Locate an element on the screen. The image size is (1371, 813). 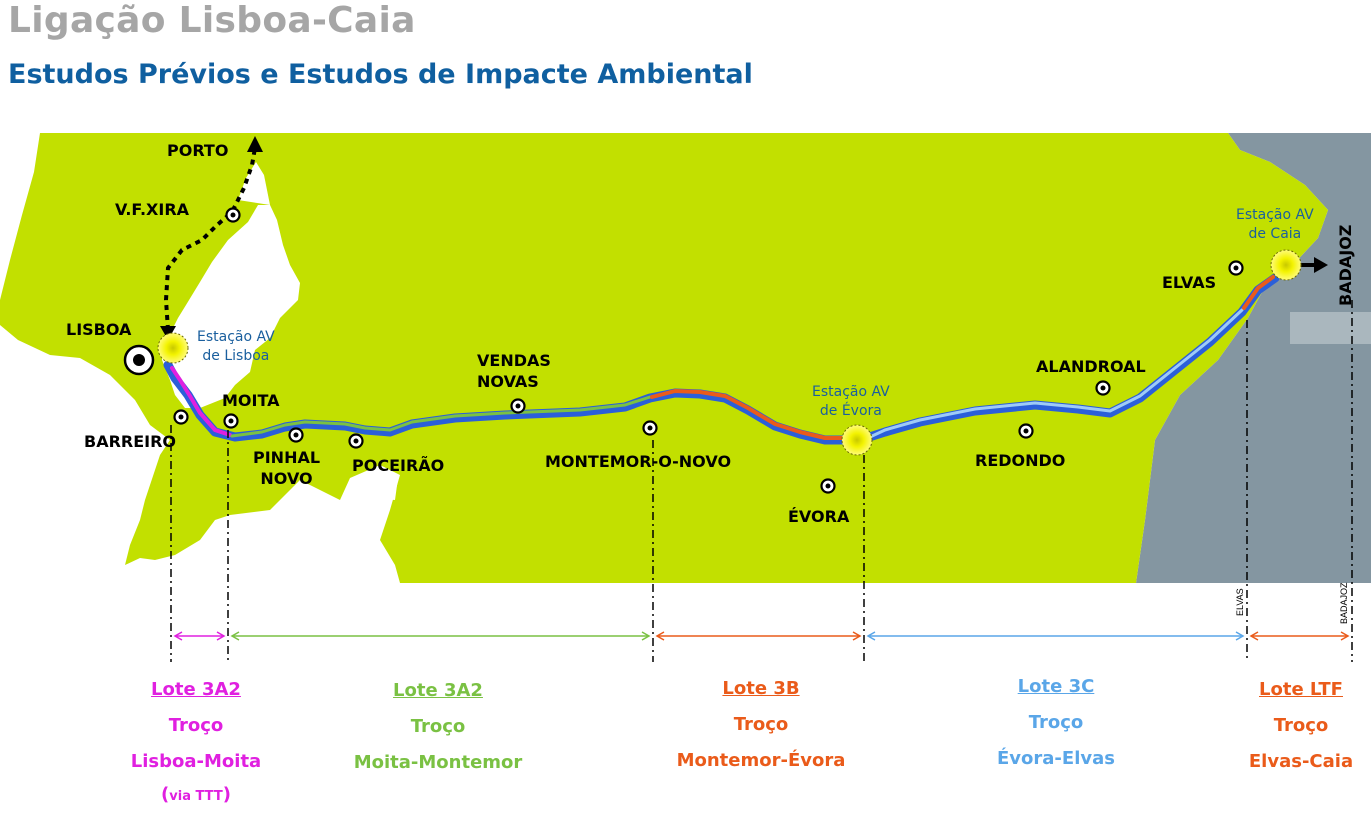
spain-region is located at coordinates (1253, 358).